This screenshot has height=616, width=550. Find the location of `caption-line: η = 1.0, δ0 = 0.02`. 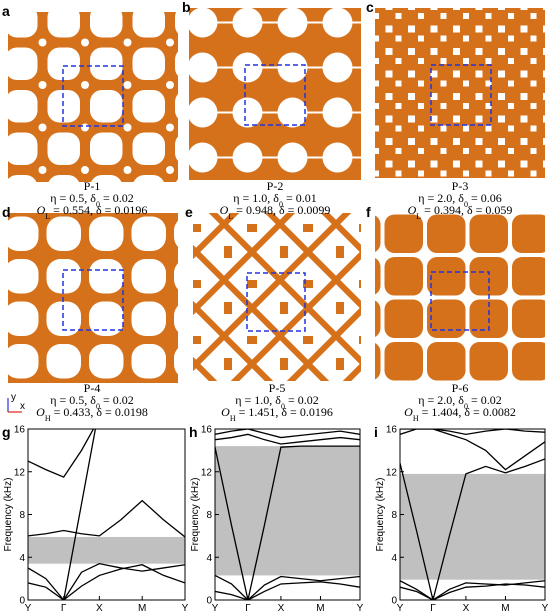

caption-line: η = 1.0, δ0 = 0.02 is located at coordinates (276, 402).